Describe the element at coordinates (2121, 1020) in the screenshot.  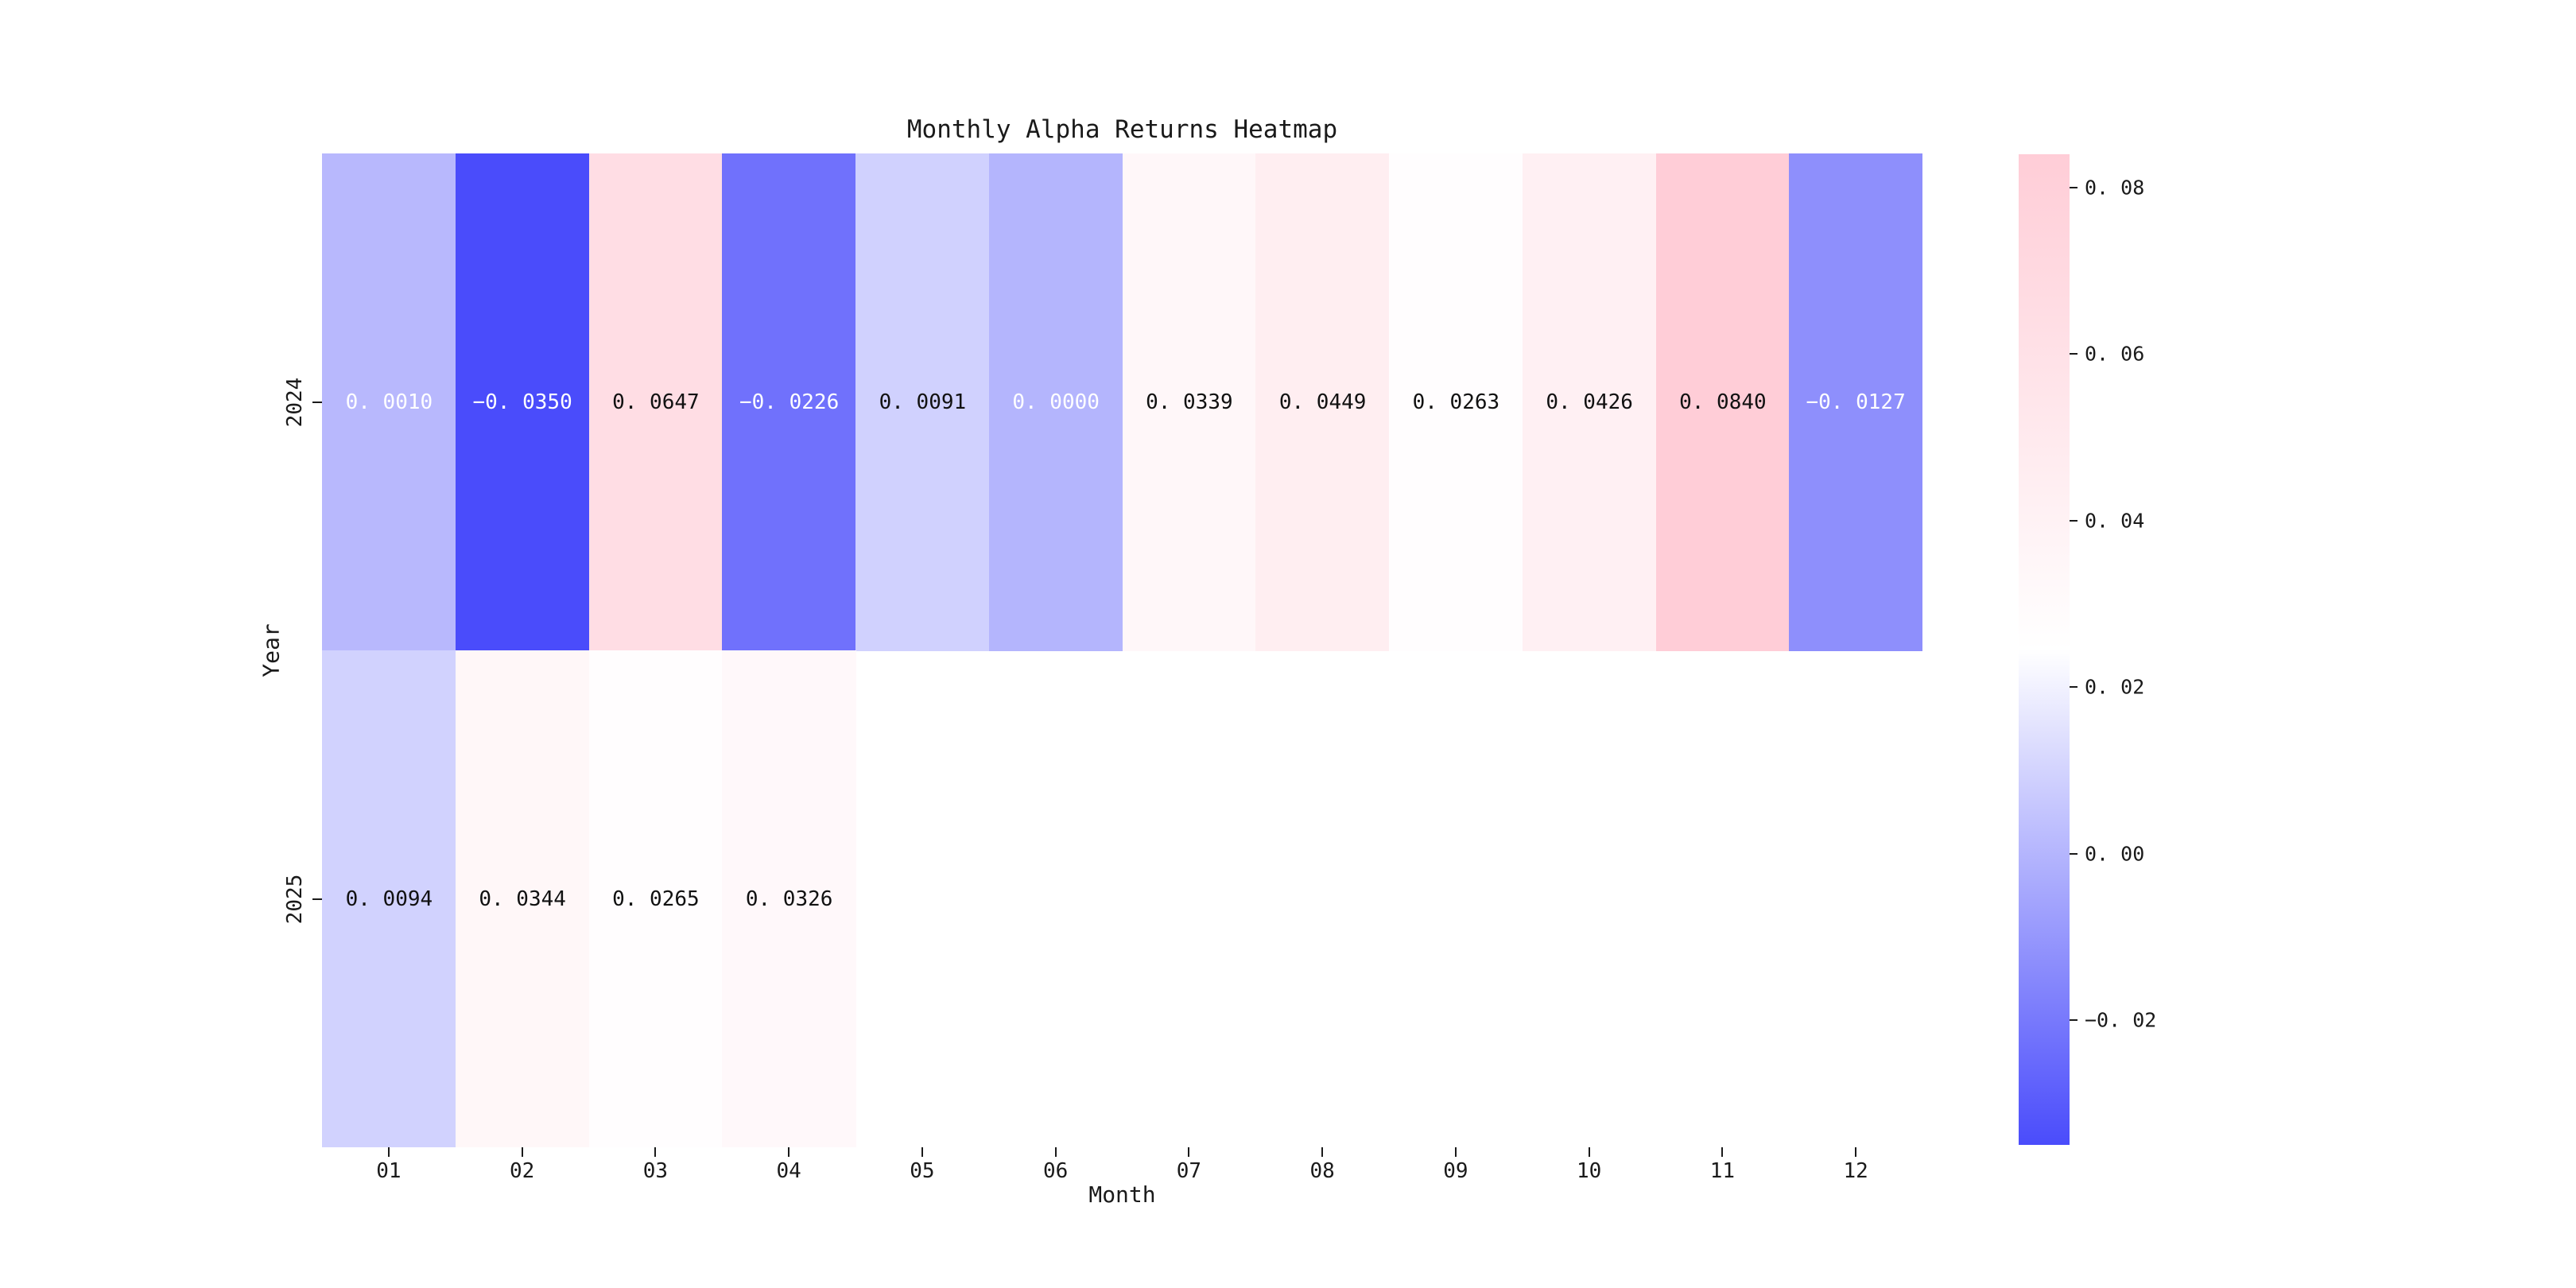
I see `colorbar-tick-label: −0. 02` at that location.